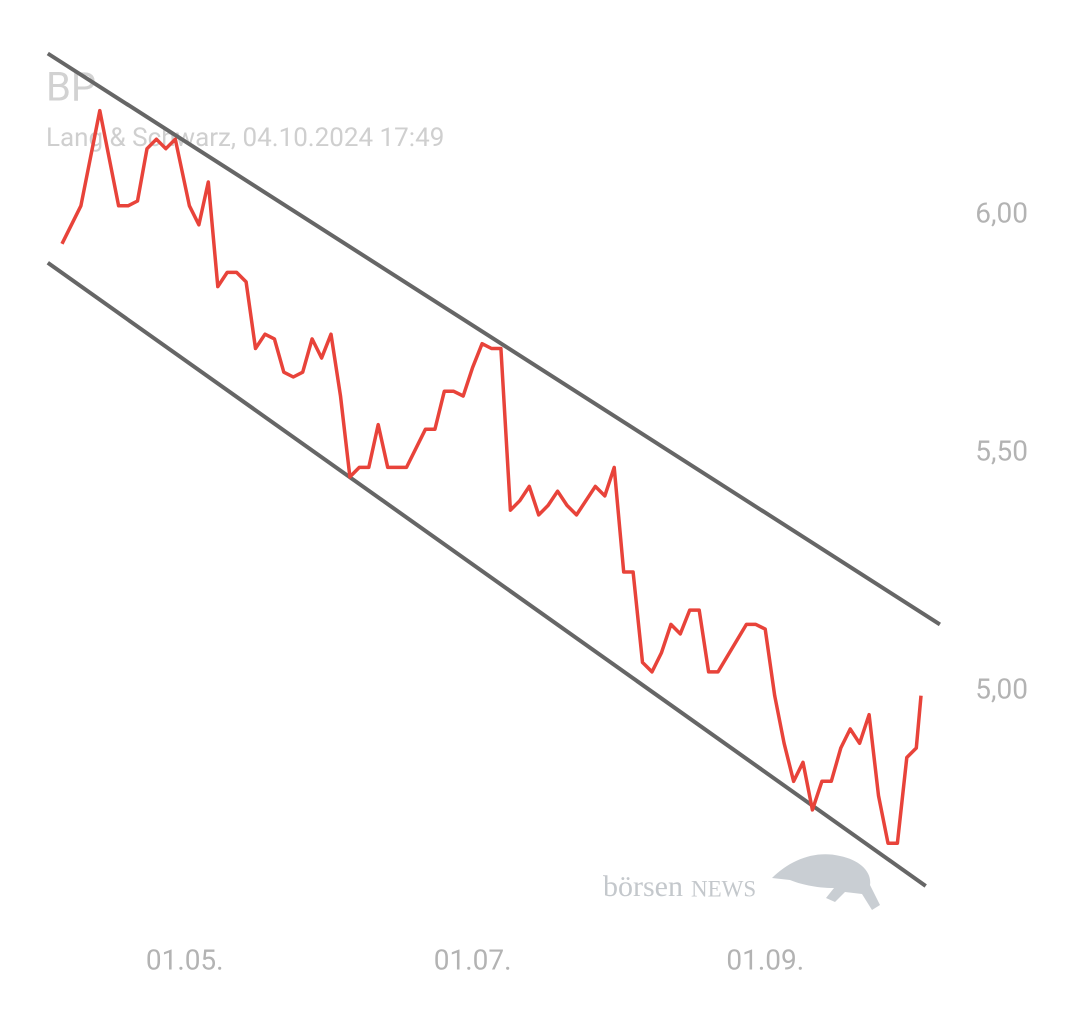 This screenshot has height=1013, width=1080. What do you see at coordinates (1001, 450) in the screenshot?
I see `y-tick-label: 5,50` at bounding box center [1001, 450].